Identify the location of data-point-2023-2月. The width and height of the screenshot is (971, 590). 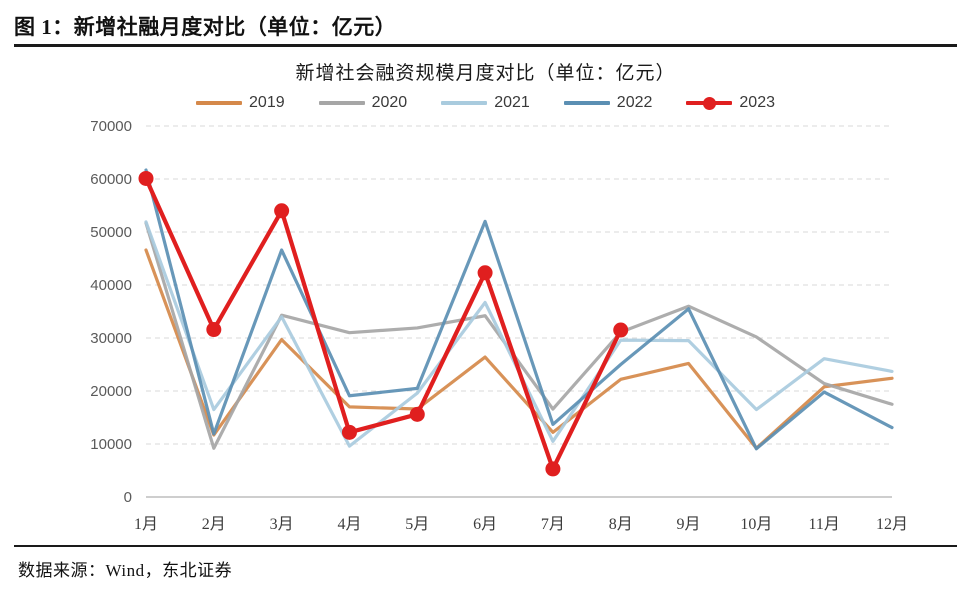
(214, 330).